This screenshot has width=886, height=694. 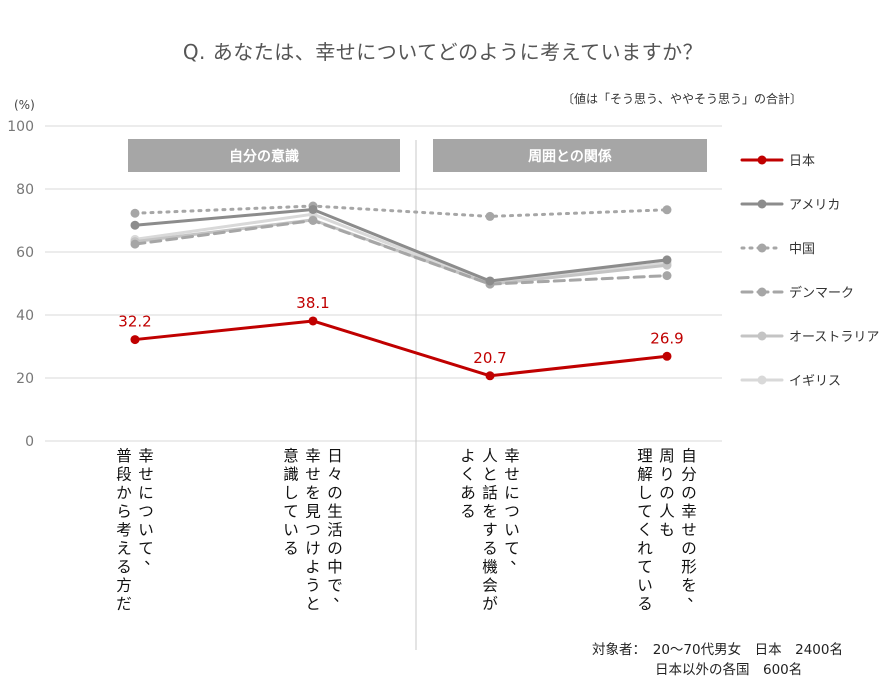 What do you see at coordinates (666, 338) in the screenshot?
I see `data-label: 26.9` at bounding box center [666, 338].